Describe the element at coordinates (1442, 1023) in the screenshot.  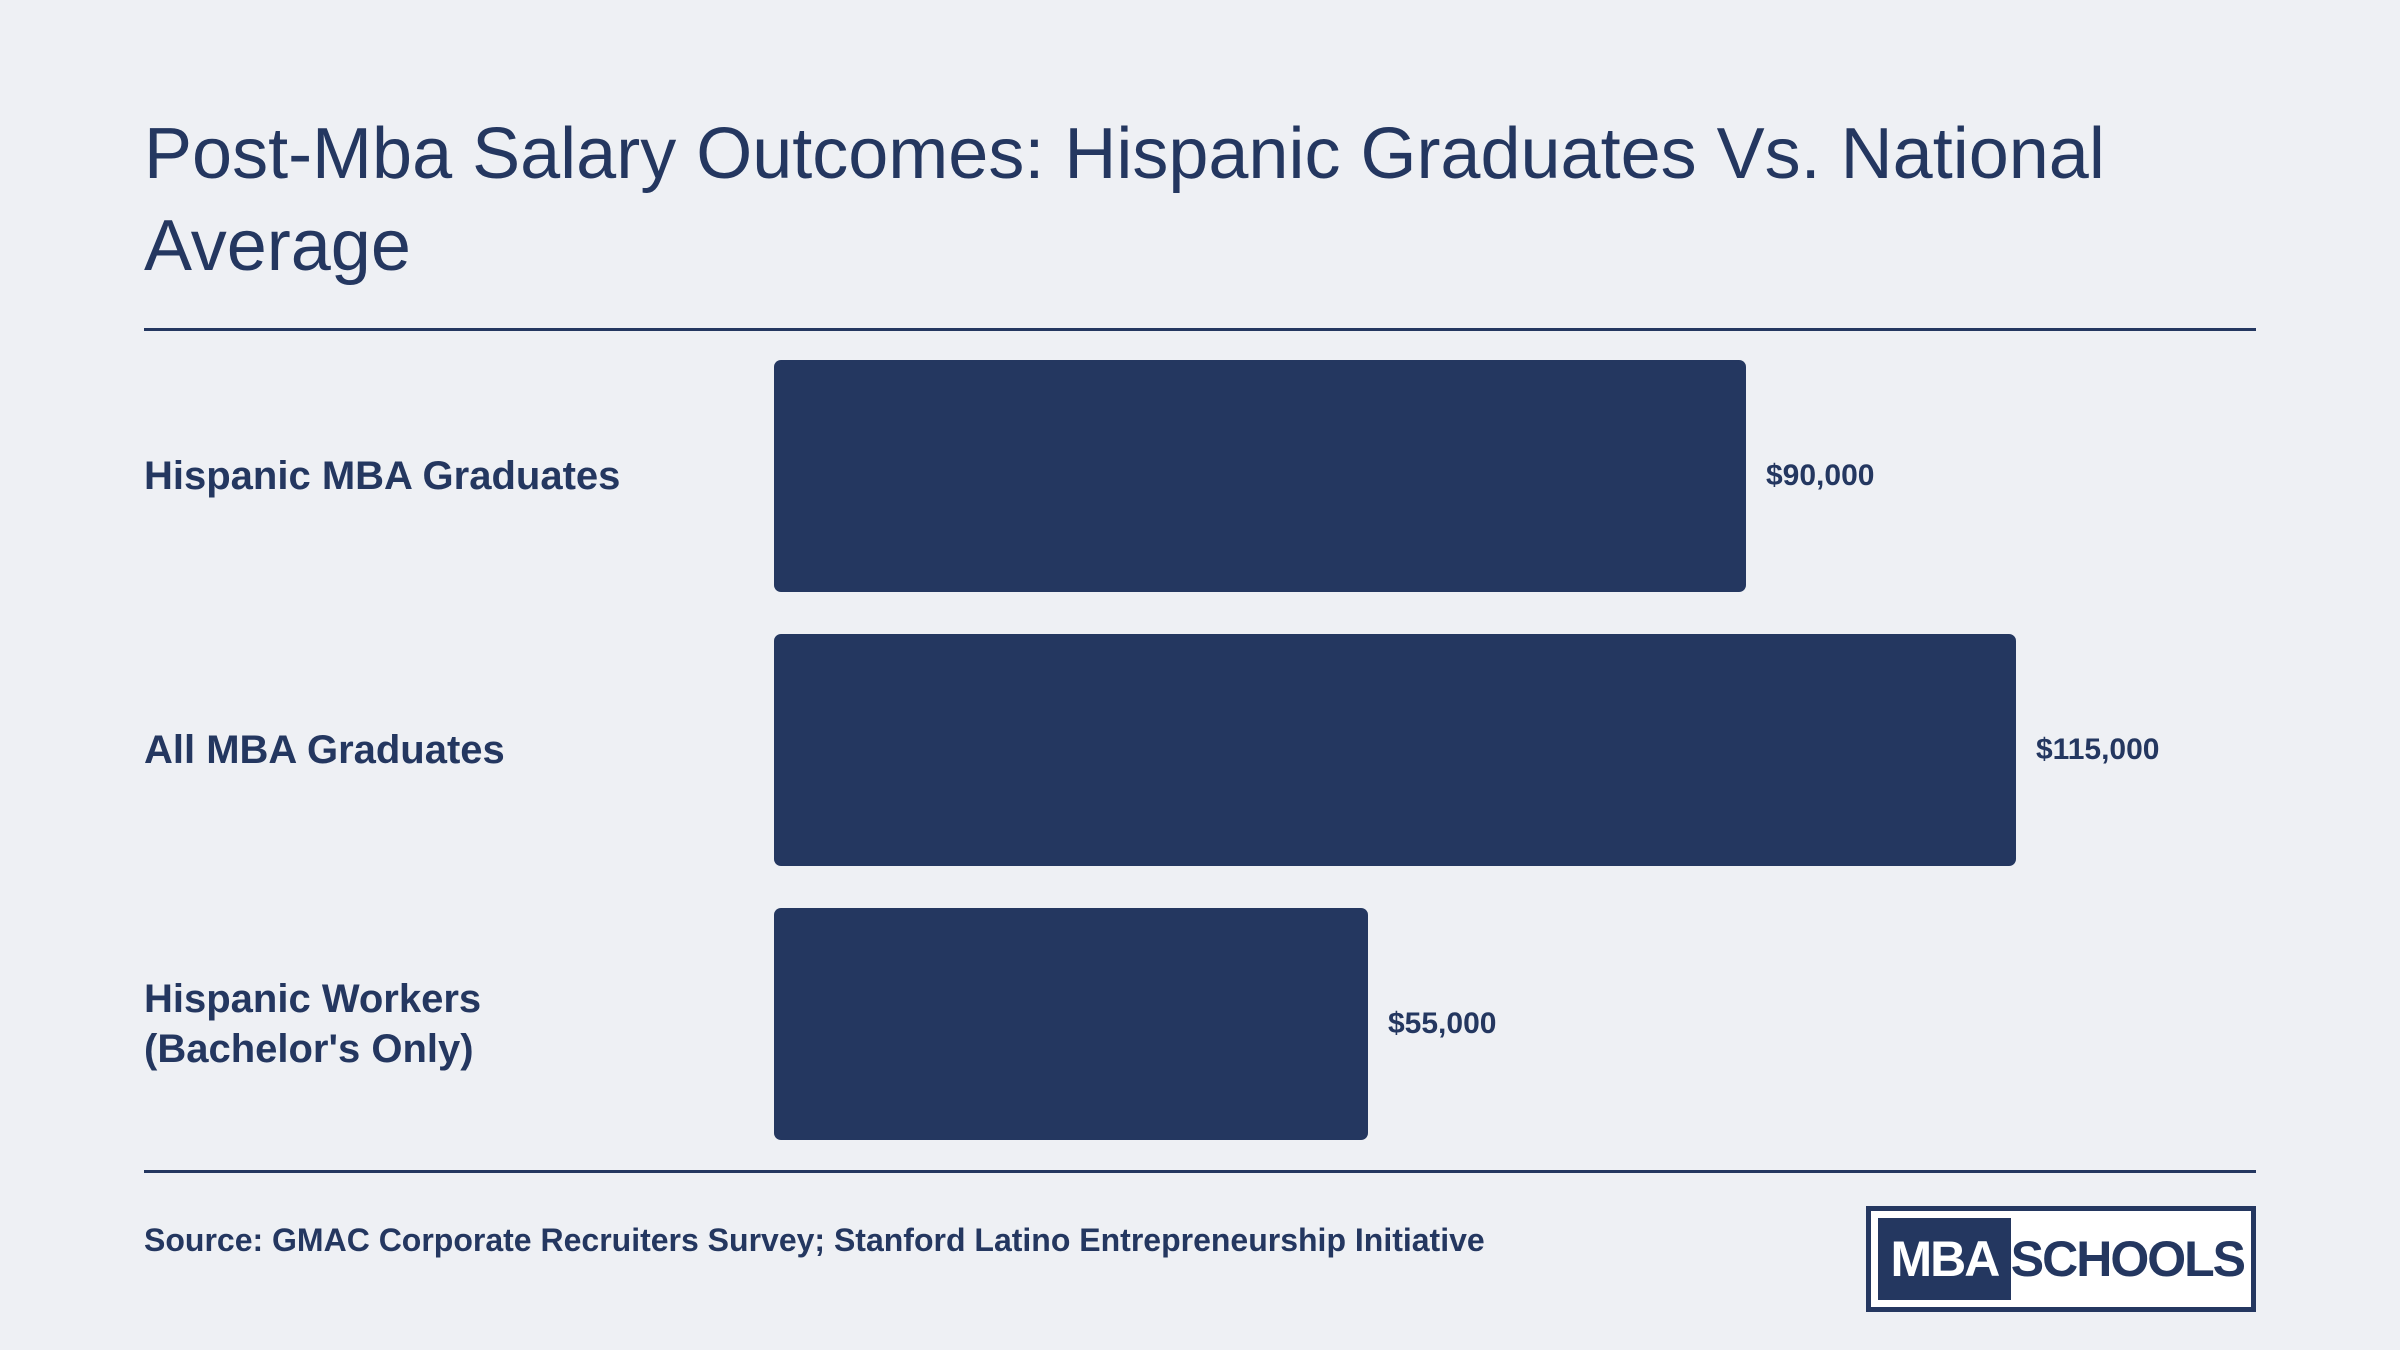
I see `value-label: $55,000` at that location.